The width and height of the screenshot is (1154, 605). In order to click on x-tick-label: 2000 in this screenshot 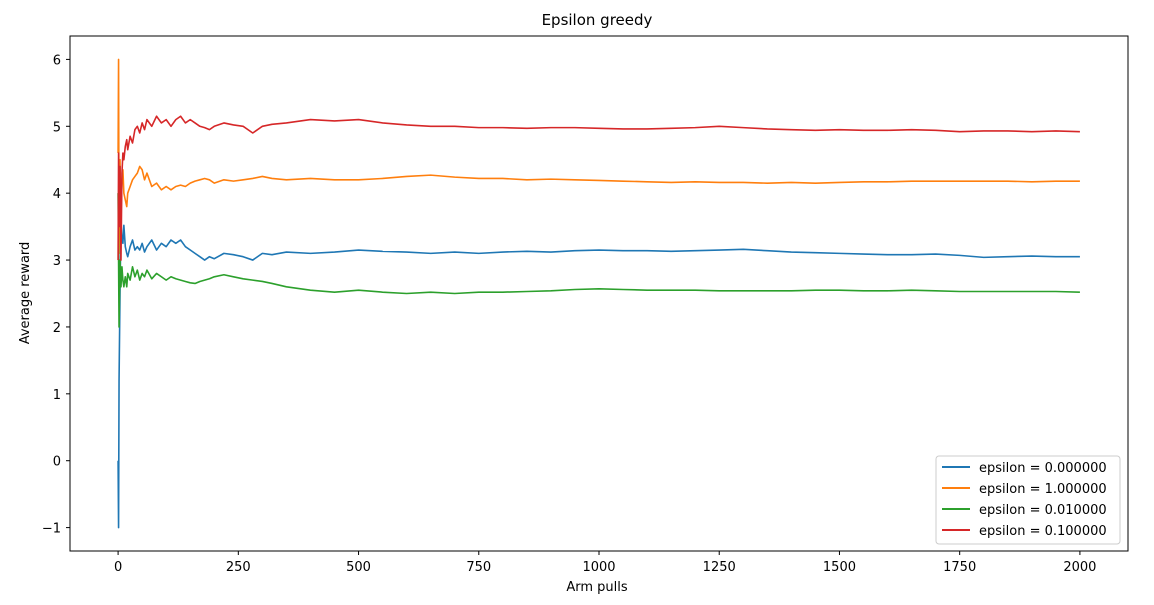, I will do `click(1079, 567)`.